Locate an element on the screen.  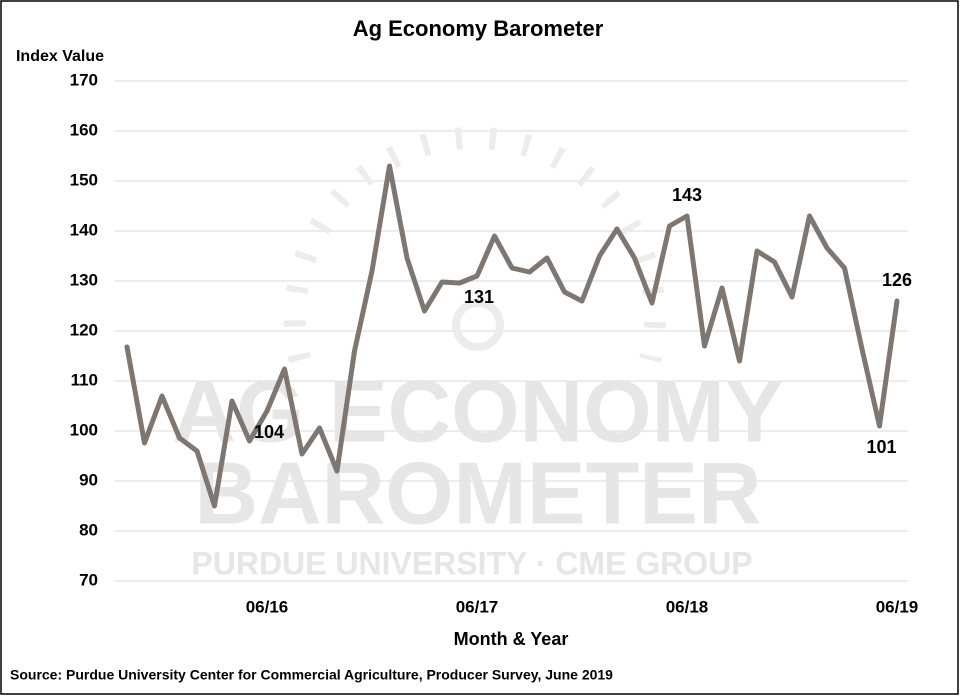
watermark-text: PURDUE UNIVERSITY · CME GROUP is located at coordinates (471, 563).